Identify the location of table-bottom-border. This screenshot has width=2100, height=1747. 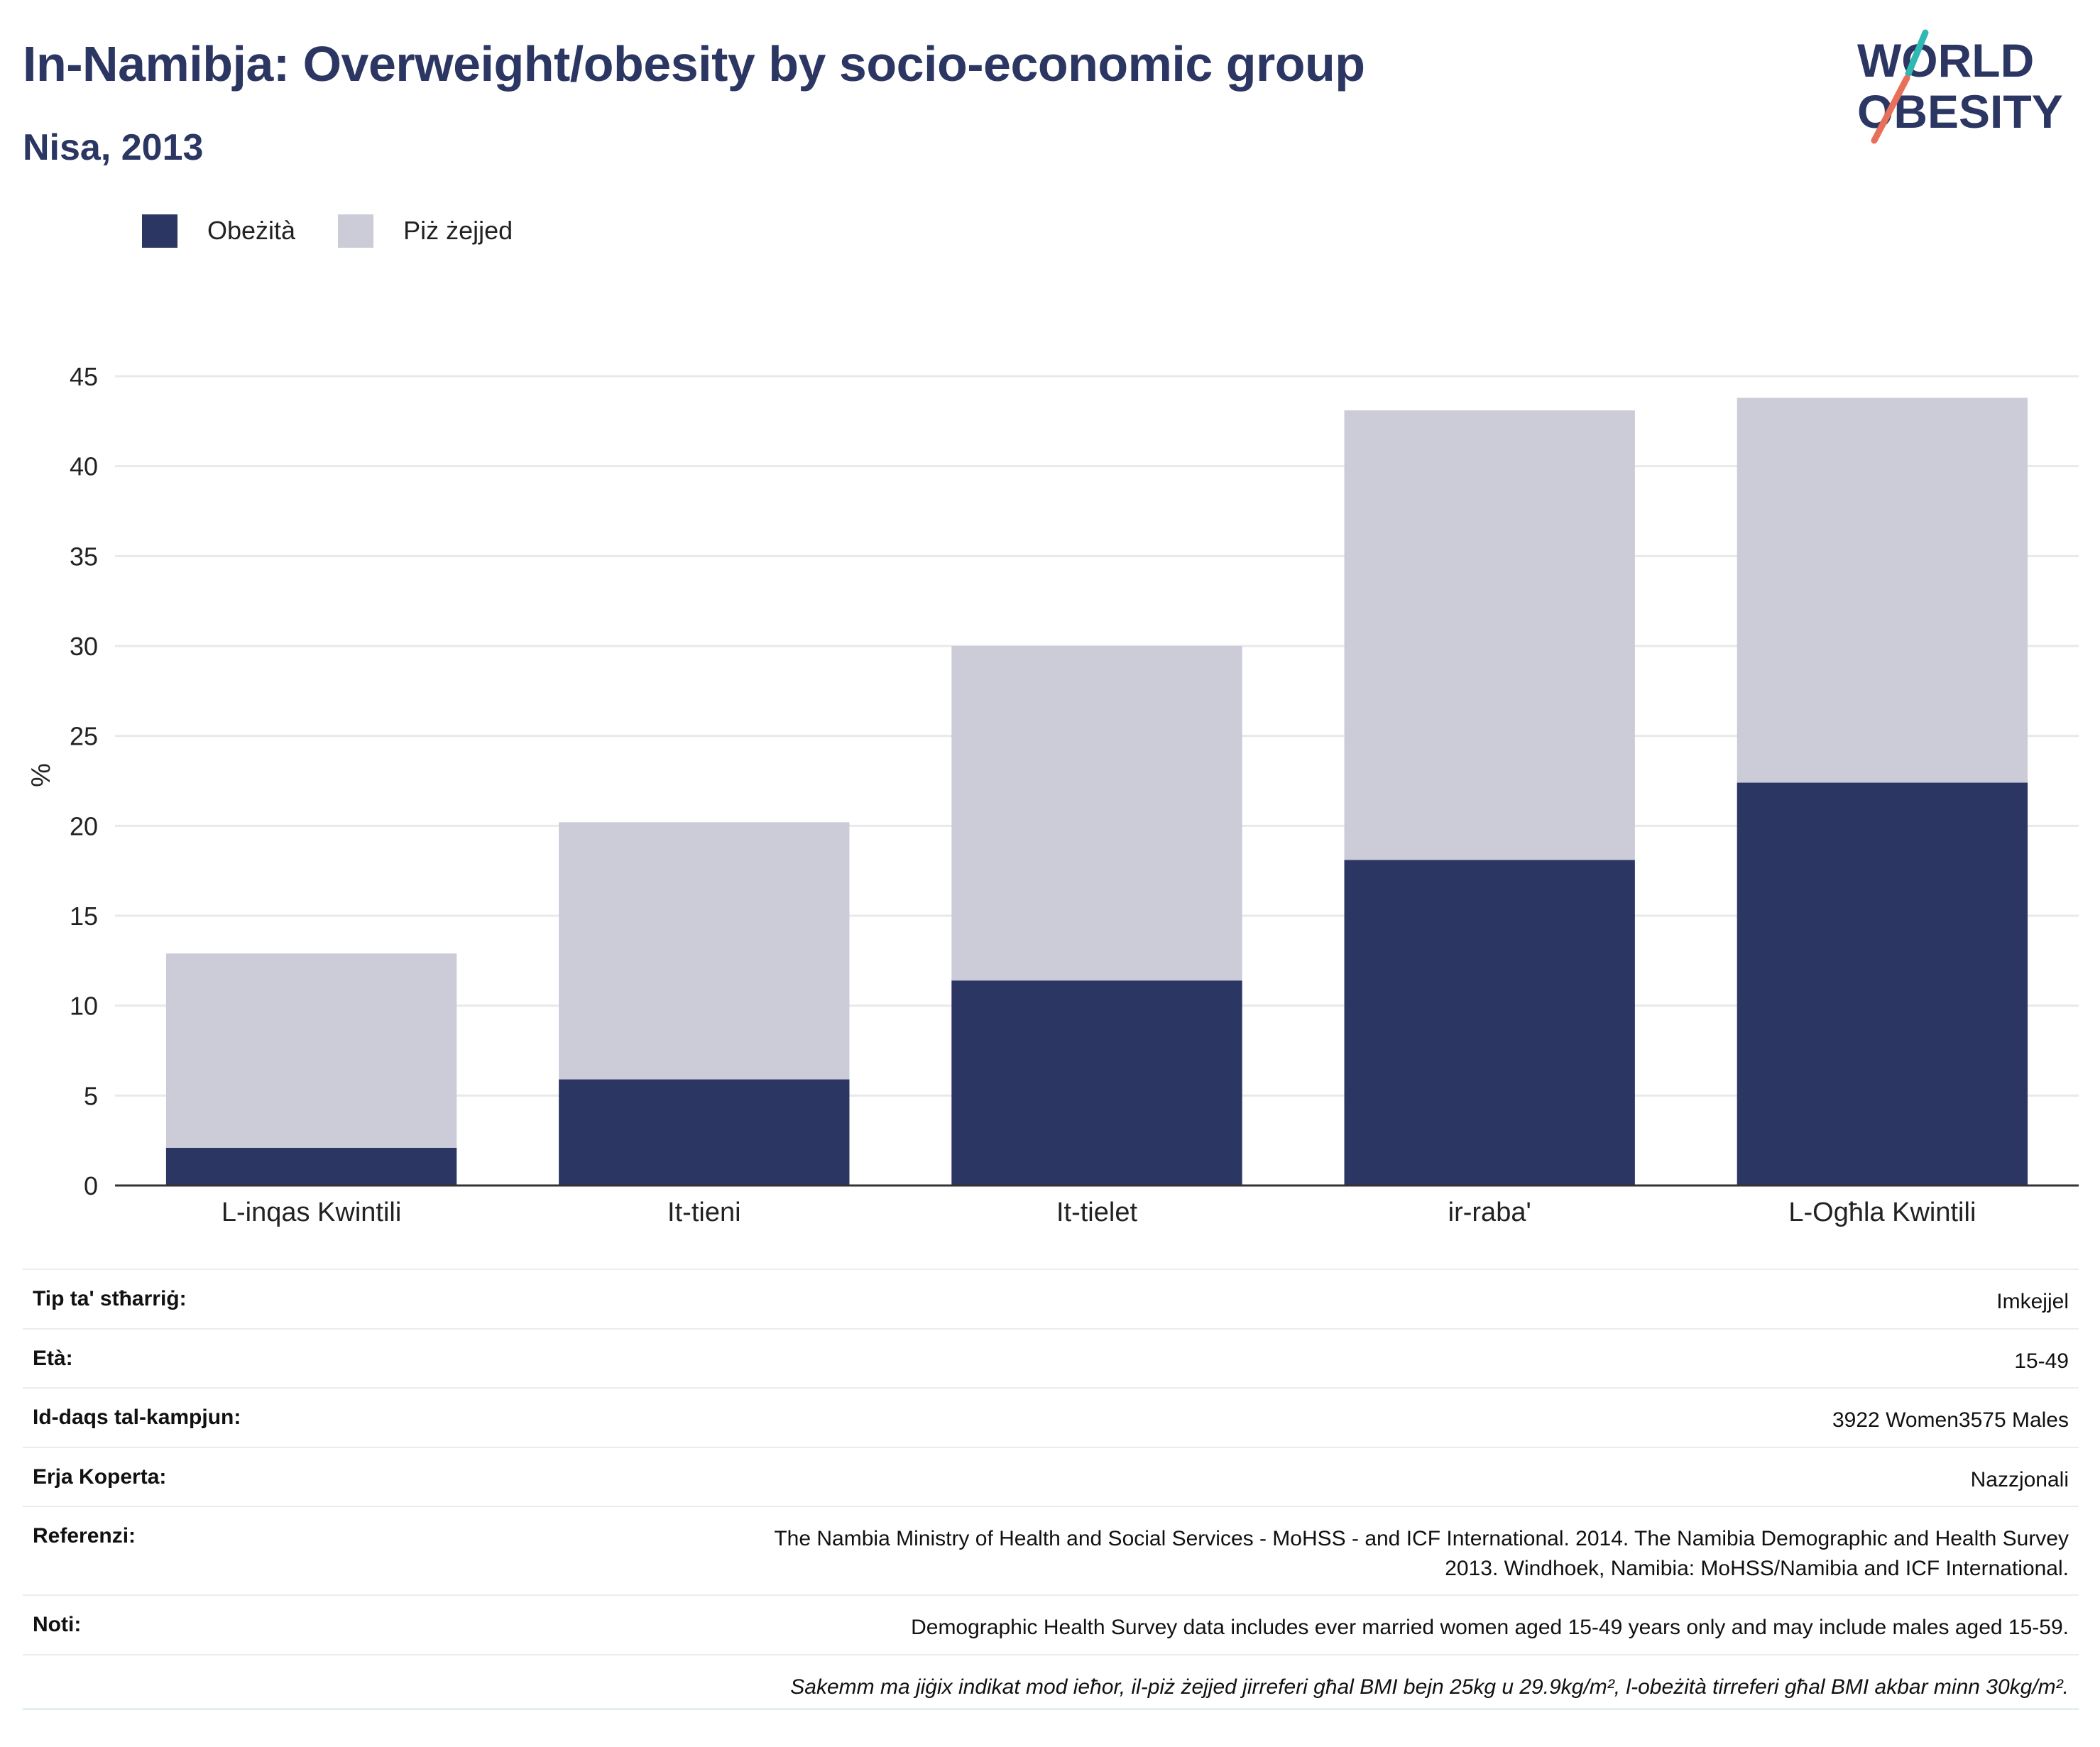
(1051, 1709).